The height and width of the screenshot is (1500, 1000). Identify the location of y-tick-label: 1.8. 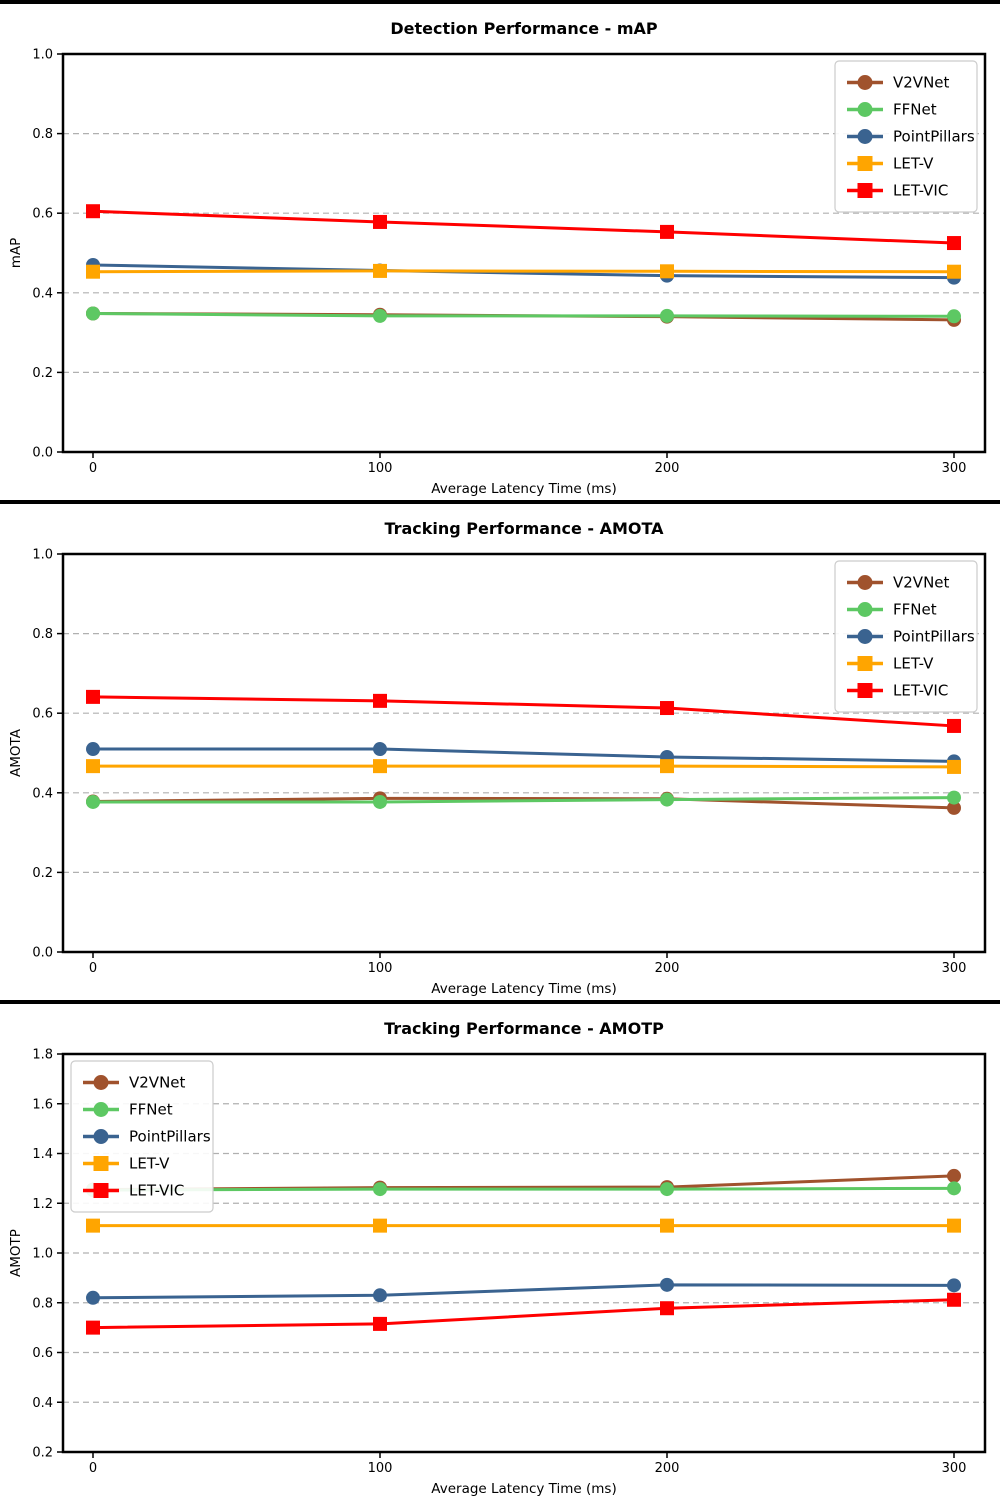
(42, 1055).